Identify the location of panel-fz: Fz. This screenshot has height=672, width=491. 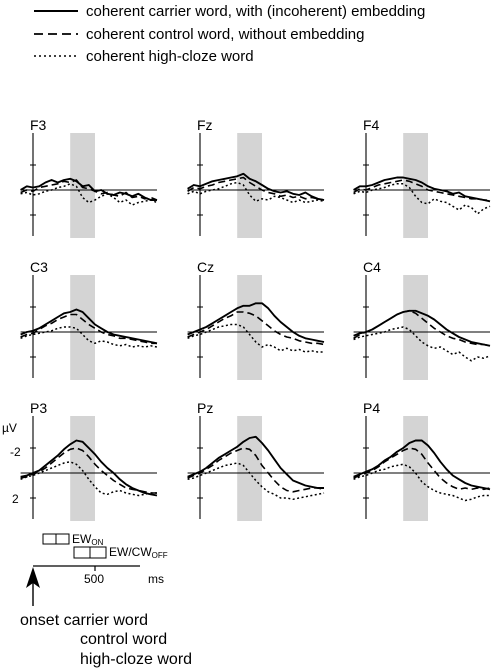
(256, 177).